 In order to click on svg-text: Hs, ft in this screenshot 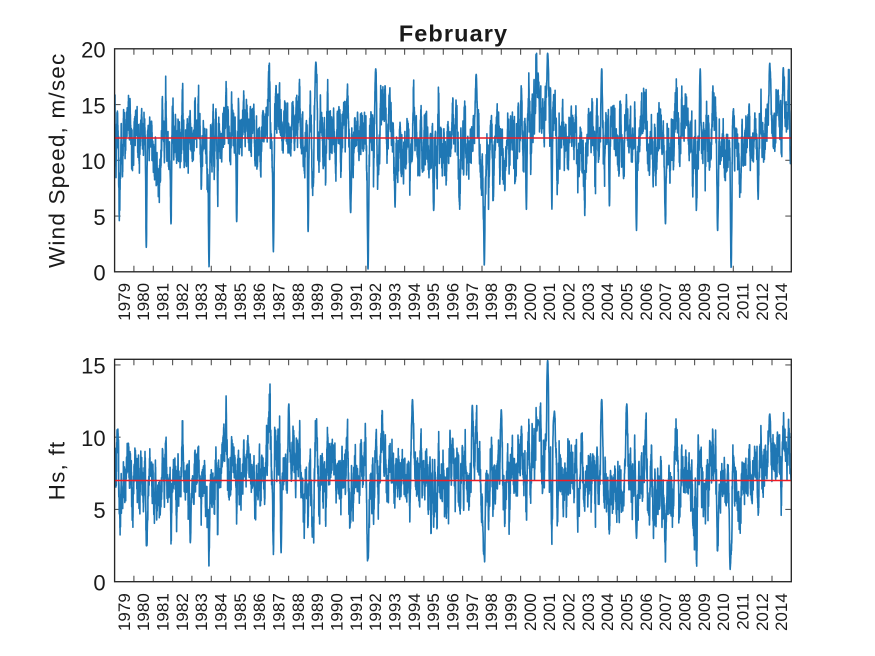, I will do `click(57, 471)`.